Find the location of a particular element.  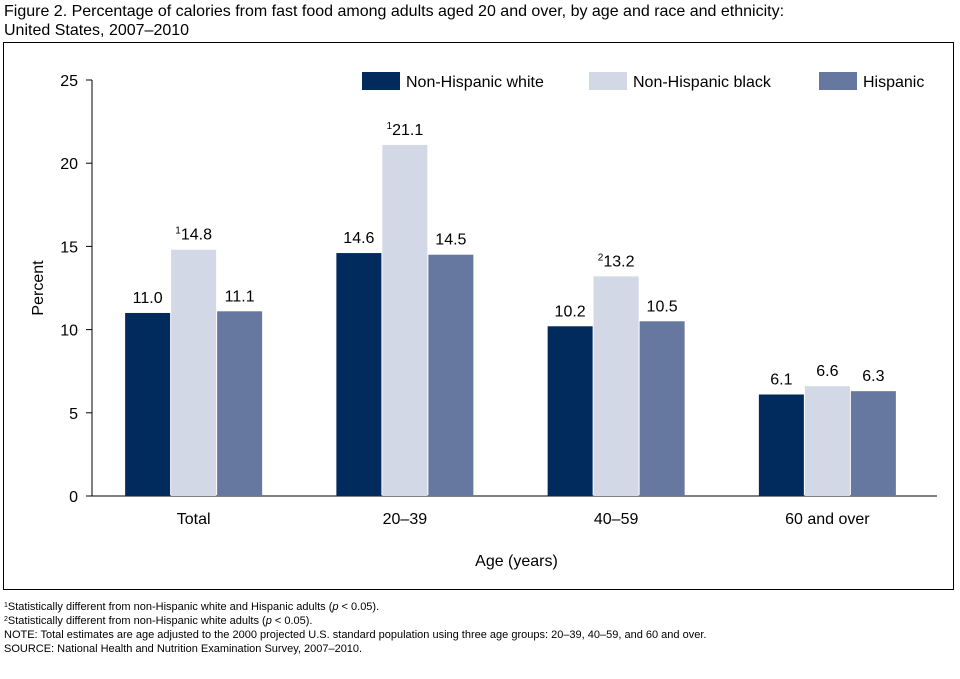

x-tick-label: 20–39 is located at coordinates (405, 519).